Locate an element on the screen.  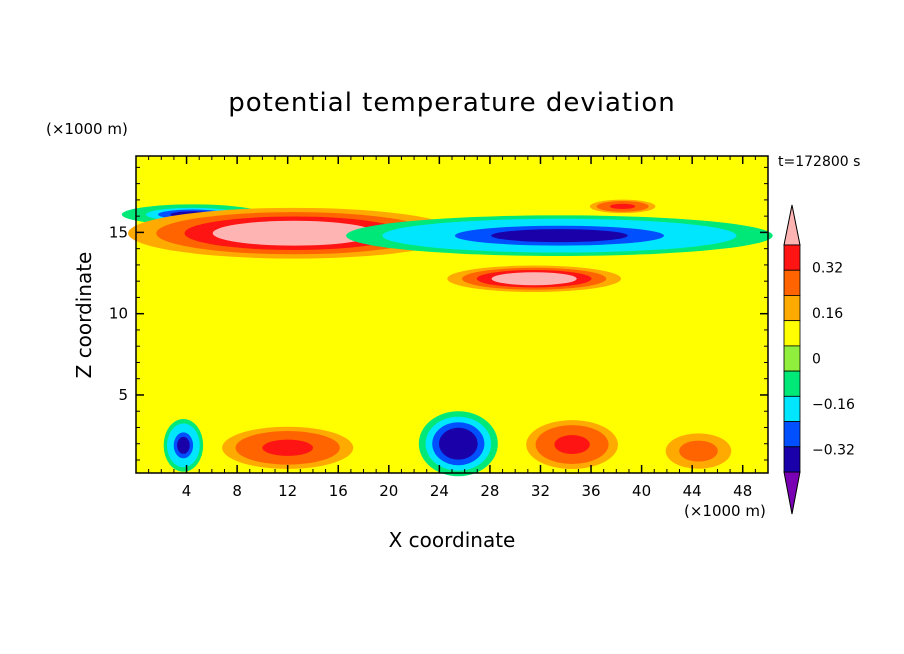
x-tick-label: 28 is located at coordinates (489, 491).